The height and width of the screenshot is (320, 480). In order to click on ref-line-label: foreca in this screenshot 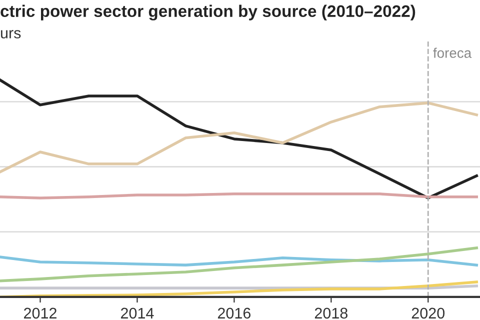, I will do `click(452, 53)`.